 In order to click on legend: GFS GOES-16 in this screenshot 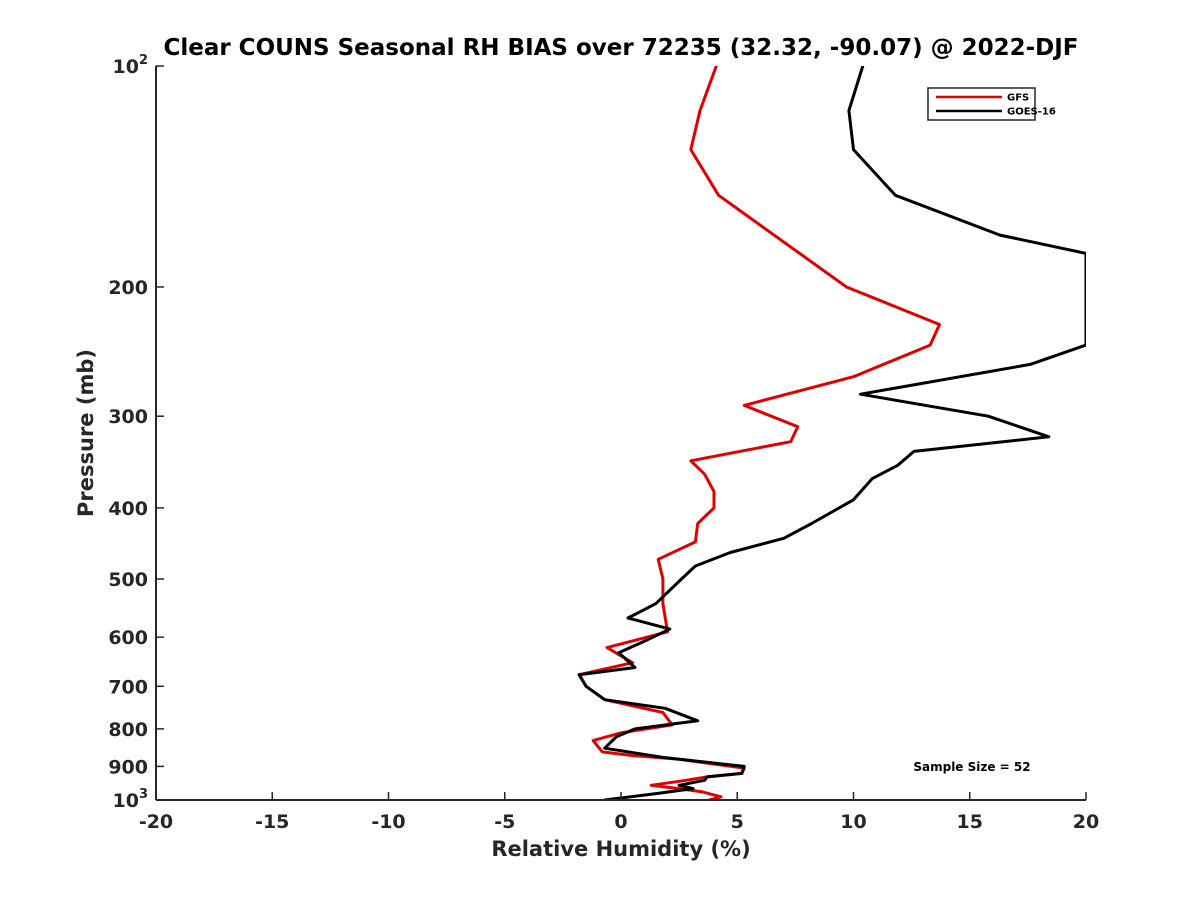, I will do `click(991, 104)`.